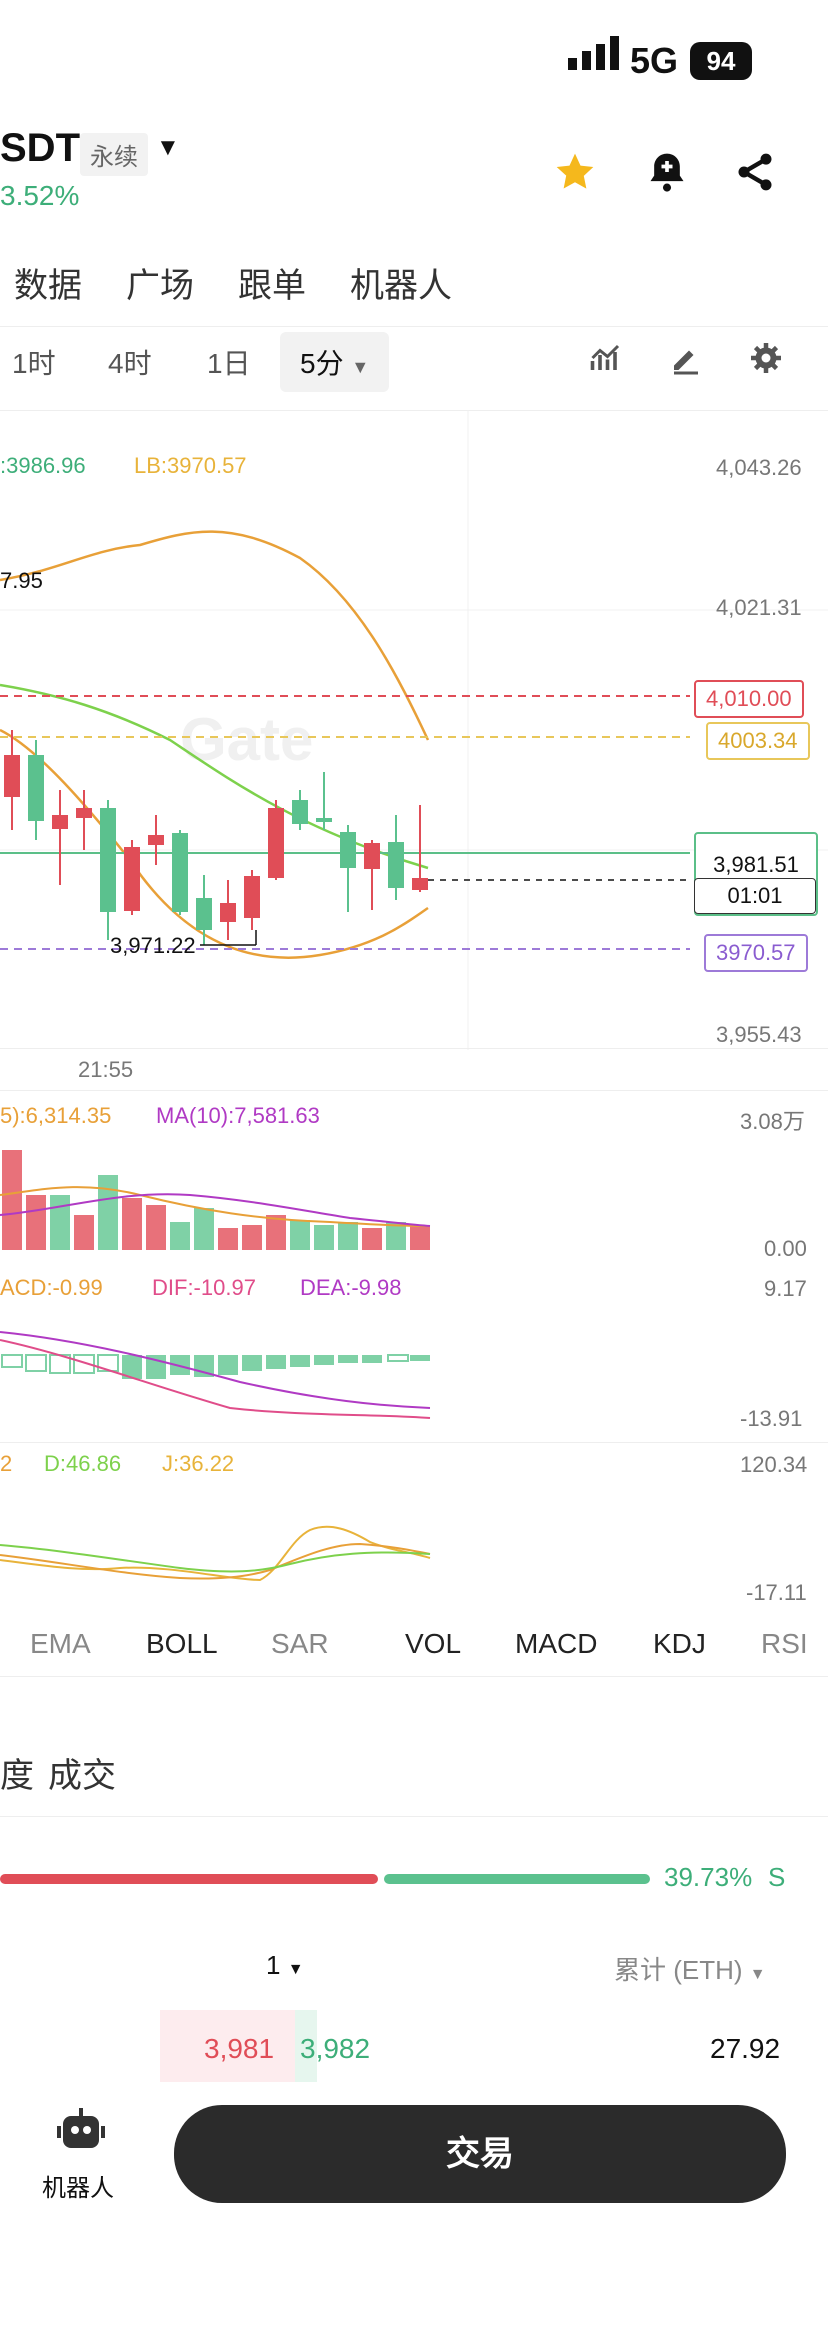 Image resolution: width=828 pixels, height=2329 pixels. I want to click on settings-gear-icon, so click(766, 358).